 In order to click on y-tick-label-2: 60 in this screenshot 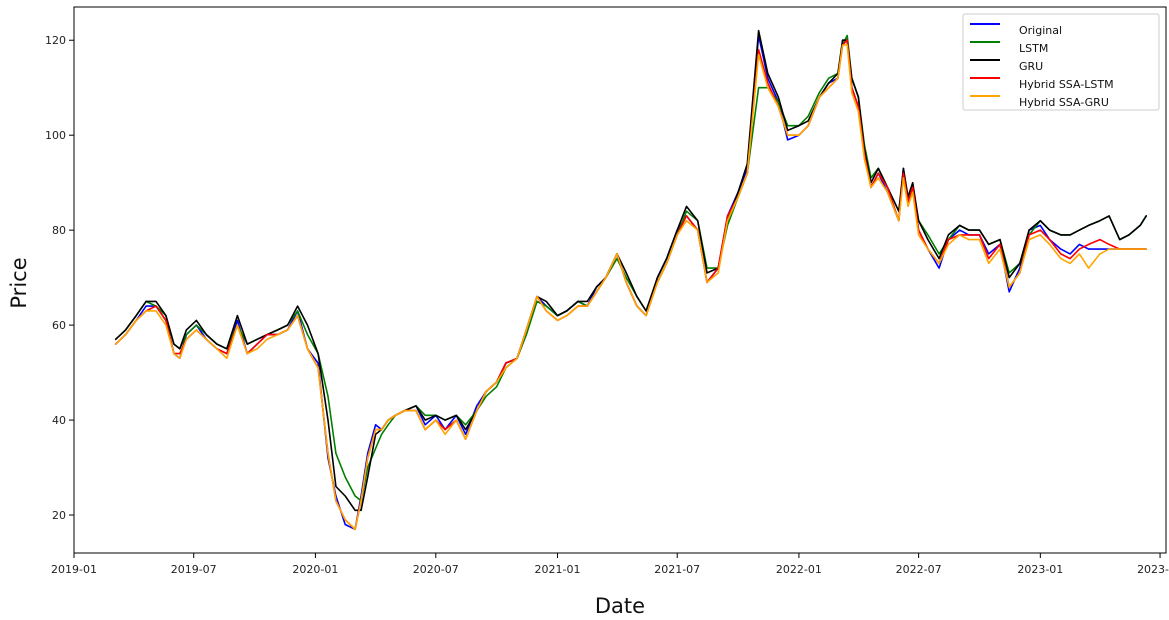, I will do `click(59, 325)`.